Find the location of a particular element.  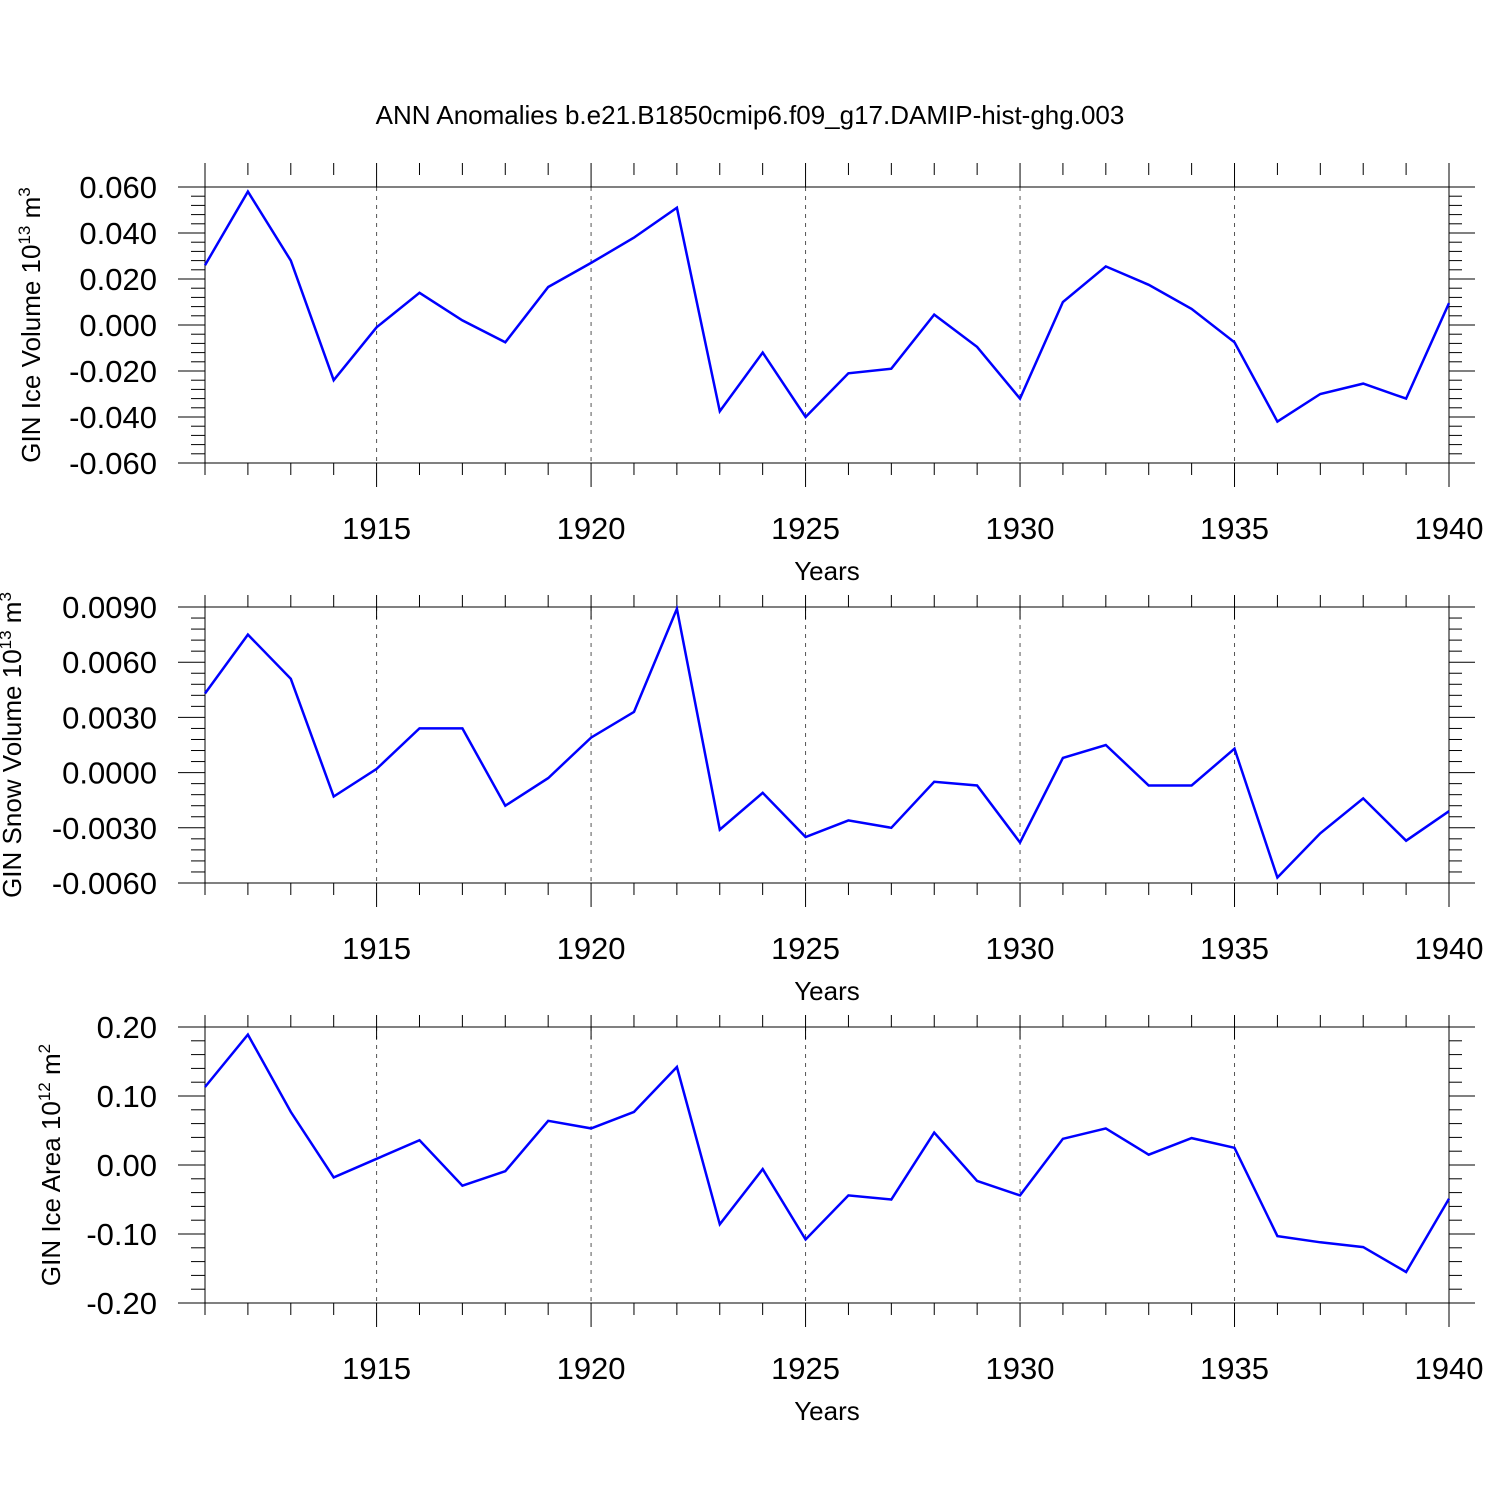

y-tick-label: -0.040 is located at coordinates (113, 417).